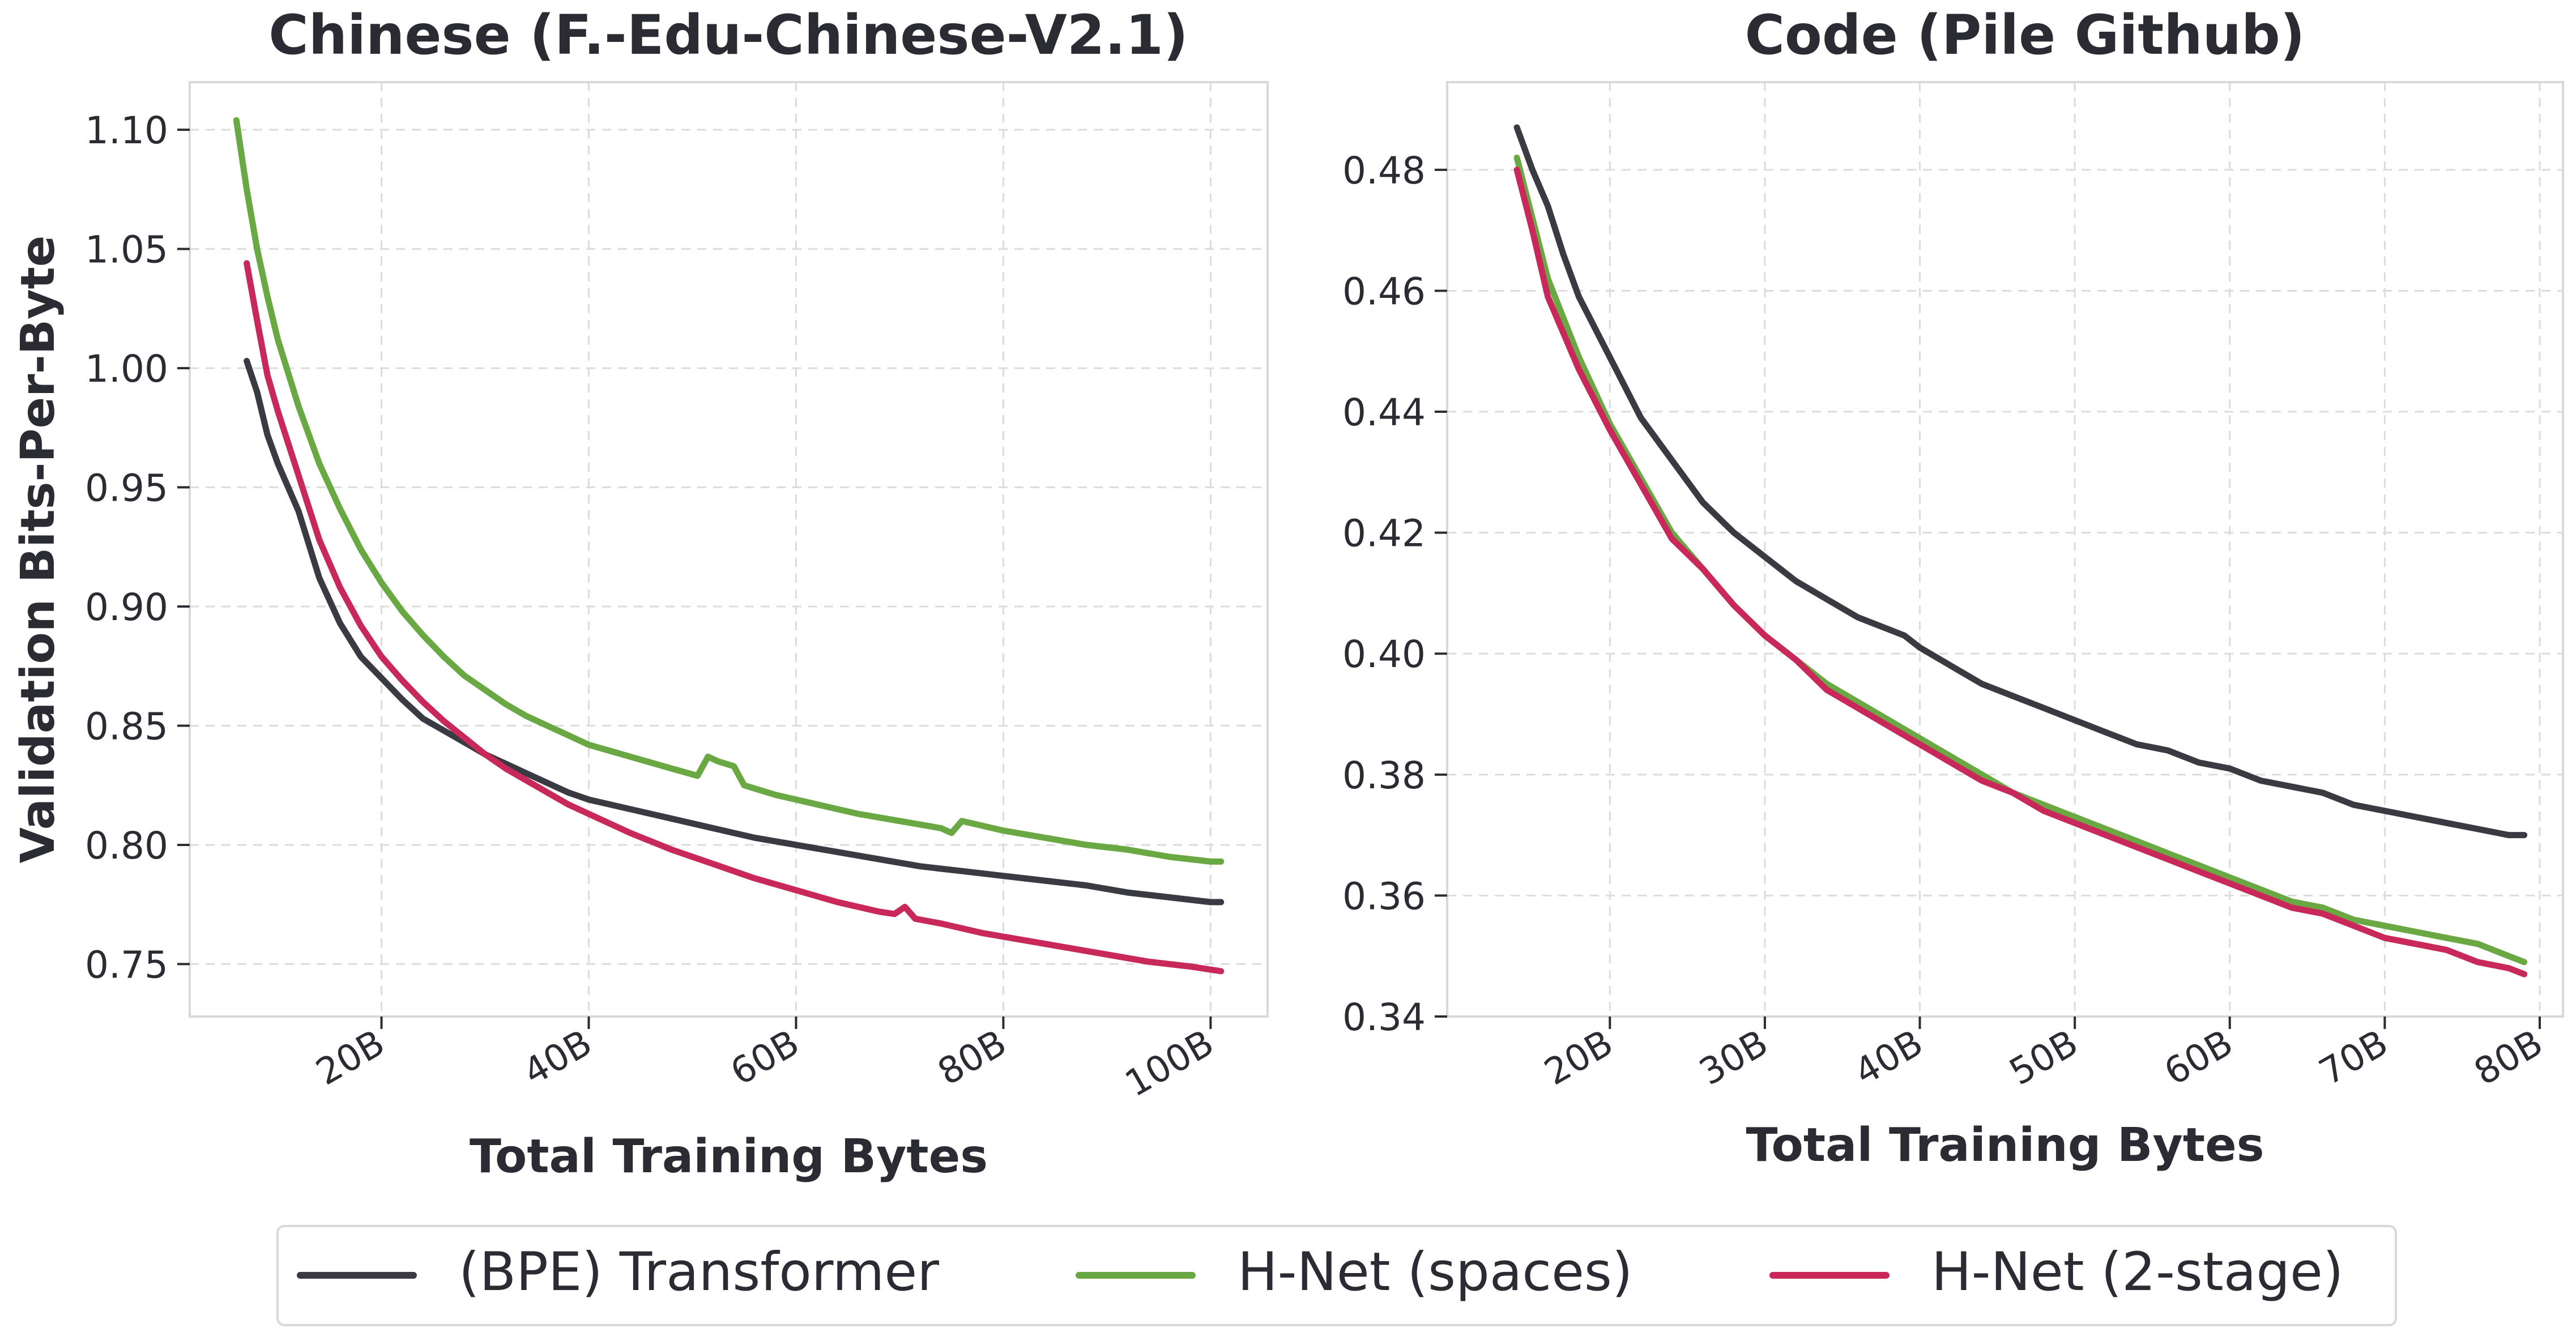 The height and width of the screenshot is (1341, 2576). I want to click on legend-item-bpe-transformer: (BPE) Transformer, so click(618, 1272).